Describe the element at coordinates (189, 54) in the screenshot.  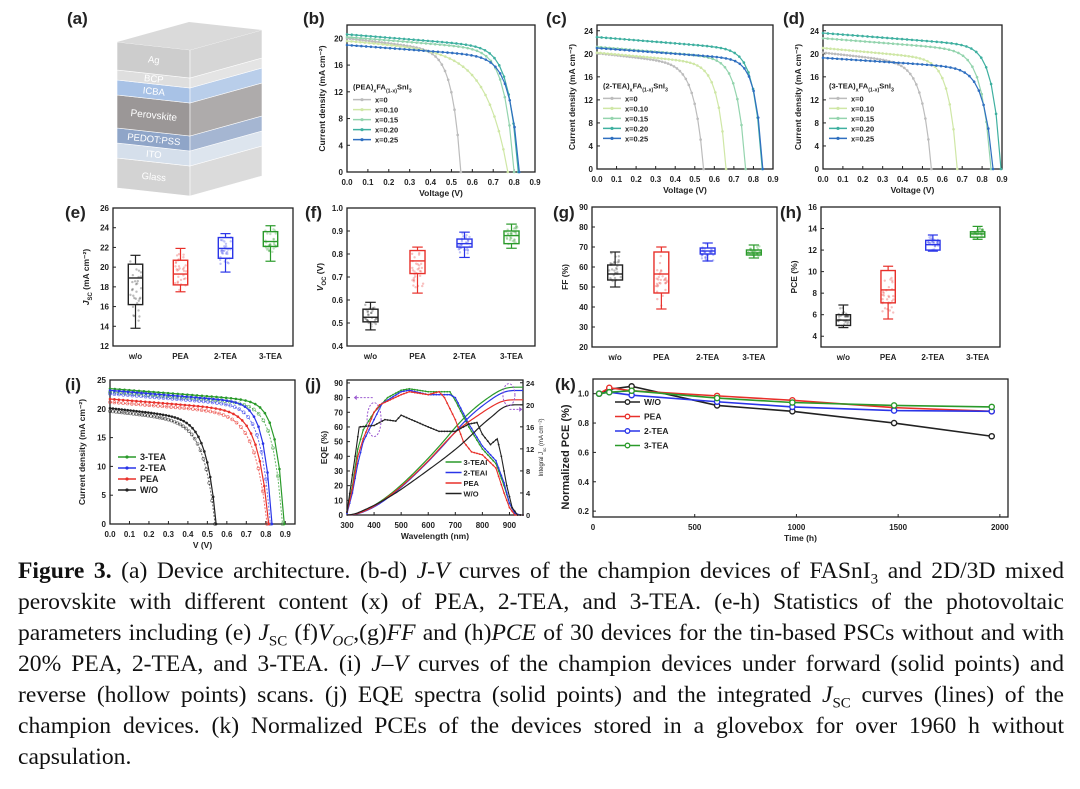
I see `layer-ag: Ag` at that location.